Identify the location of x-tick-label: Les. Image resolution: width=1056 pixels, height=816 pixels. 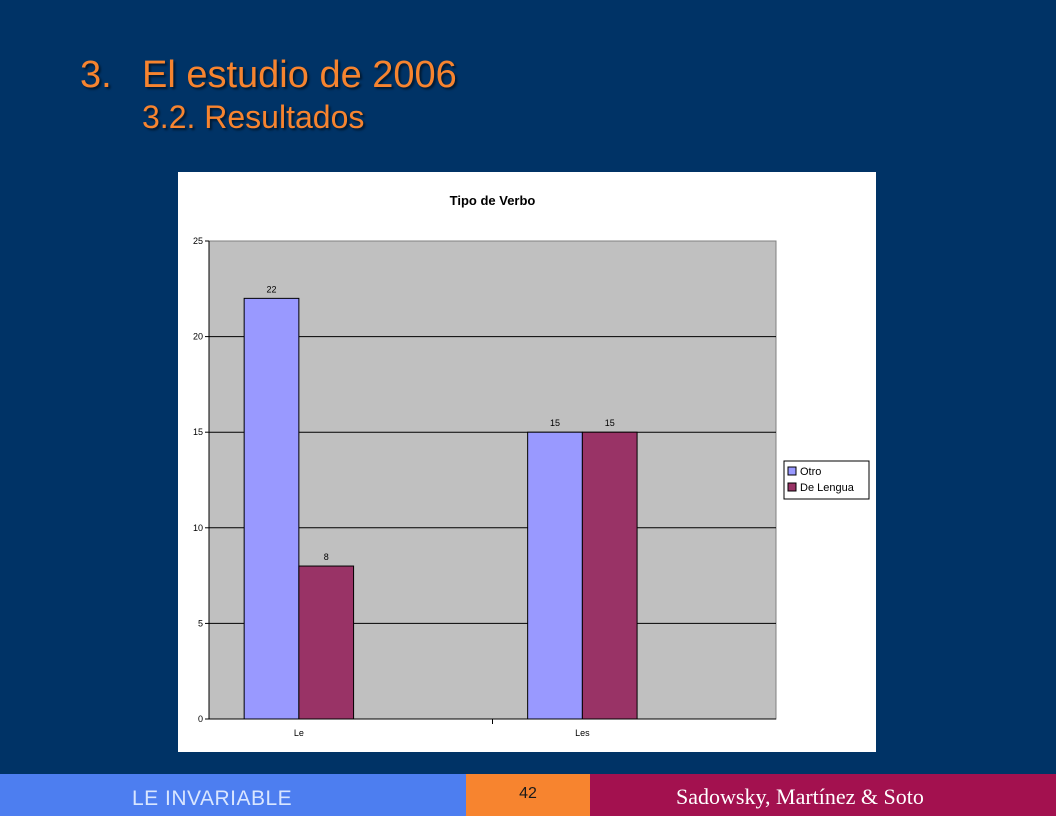
(582, 733).